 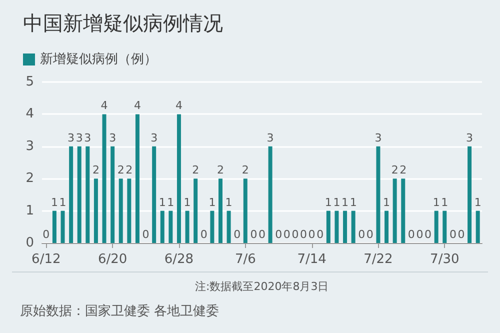 What do you see at coordinates (30, 210) in the screenshot?
I see `y-tick-label: 1` at bounding box center [30, 210].